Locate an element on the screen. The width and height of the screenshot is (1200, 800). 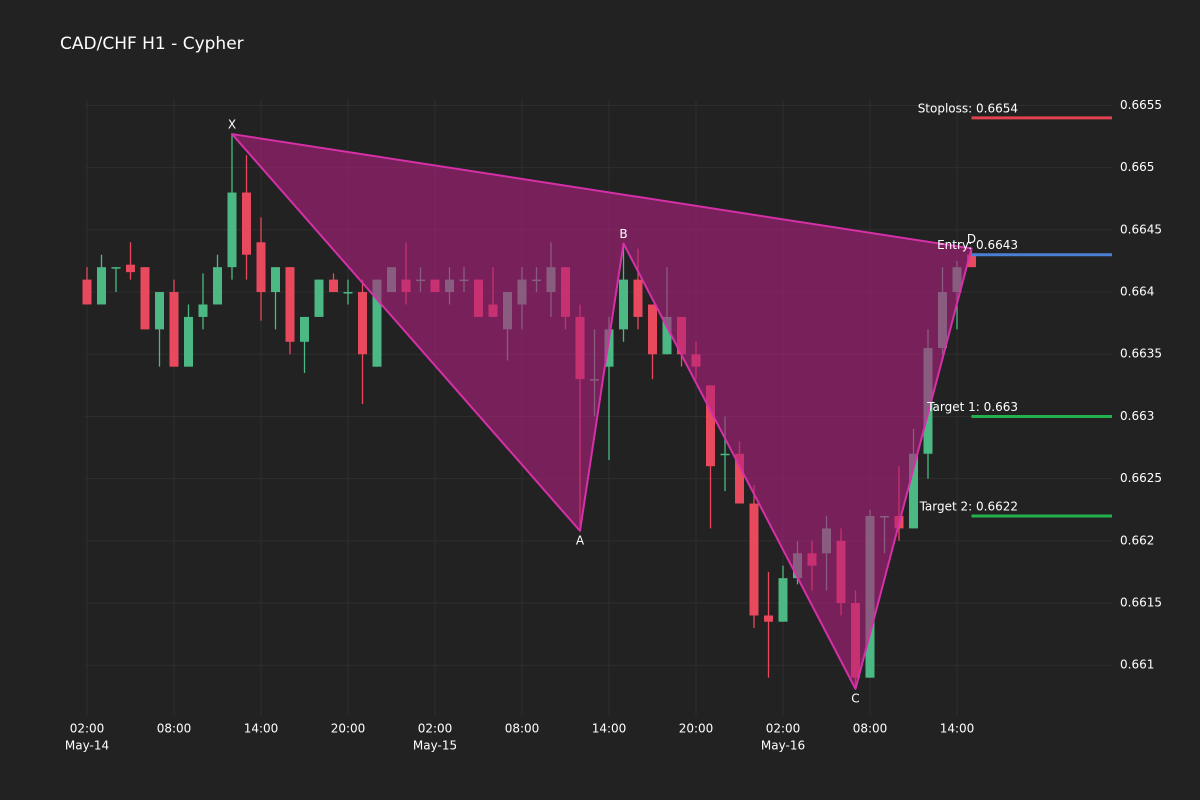
level-label: Stoploss: 0.6654 is located at coordinates (968, 108).